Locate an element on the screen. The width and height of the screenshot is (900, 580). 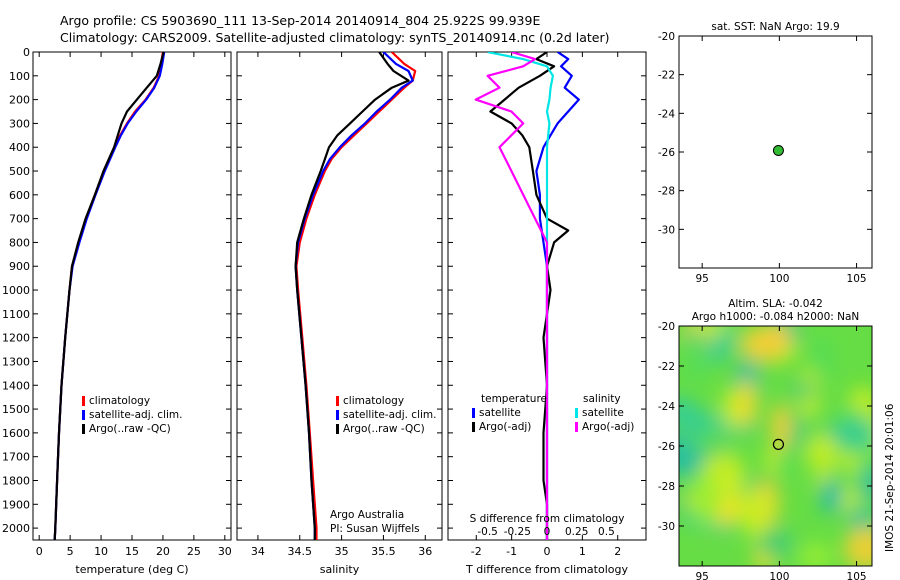
sla-blobs is located at coordinates (775, 446).